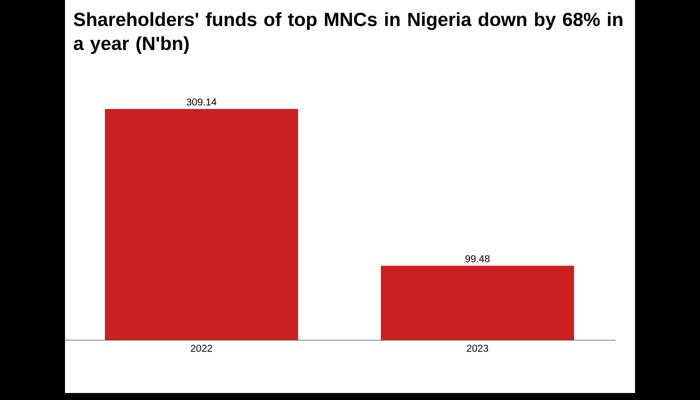 The height and width of the screenshot is (400, 700). I want to click on x-tick-label: 2022, so click(201, 348).